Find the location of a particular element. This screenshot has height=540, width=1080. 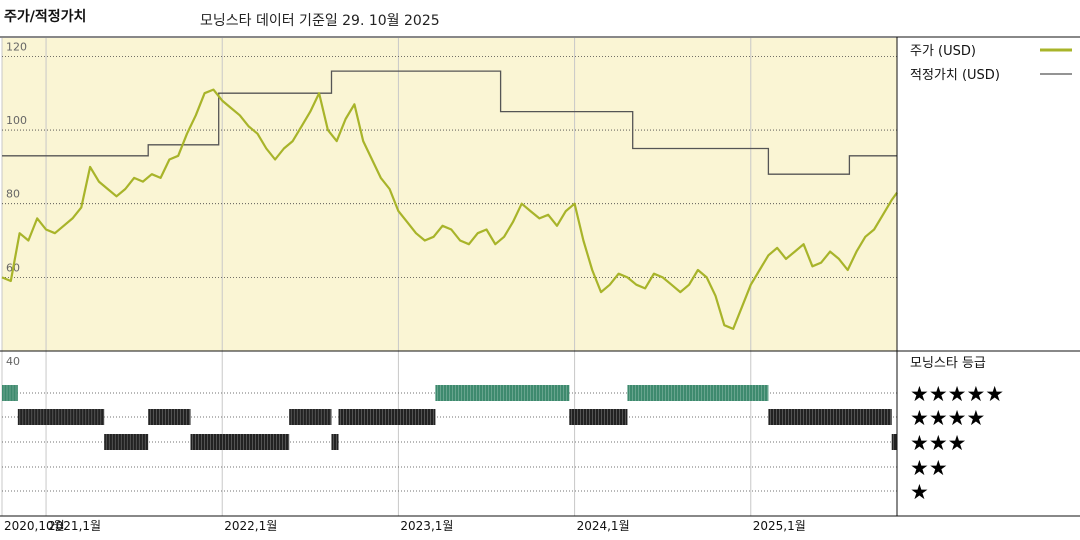

y-tick-label-120: 120 is located at coordinates (16, 46).